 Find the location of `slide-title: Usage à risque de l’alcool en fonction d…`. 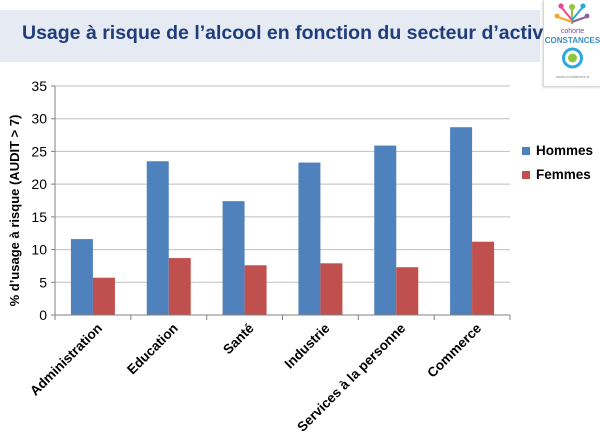

slide-title: Usage à risque de l’alcool en fonction d… is located at coordinates (294, 33).